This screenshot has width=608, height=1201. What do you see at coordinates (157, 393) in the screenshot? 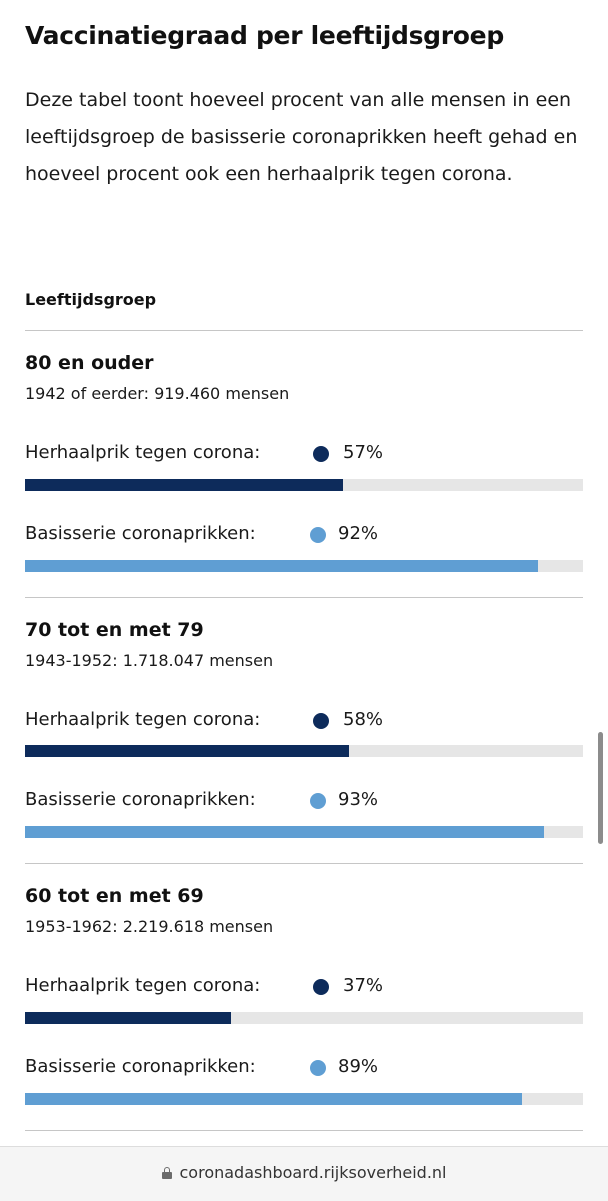
I see `group-population: 1942 of eerder: 919.460 mensen` at bounding box center [157, 393].